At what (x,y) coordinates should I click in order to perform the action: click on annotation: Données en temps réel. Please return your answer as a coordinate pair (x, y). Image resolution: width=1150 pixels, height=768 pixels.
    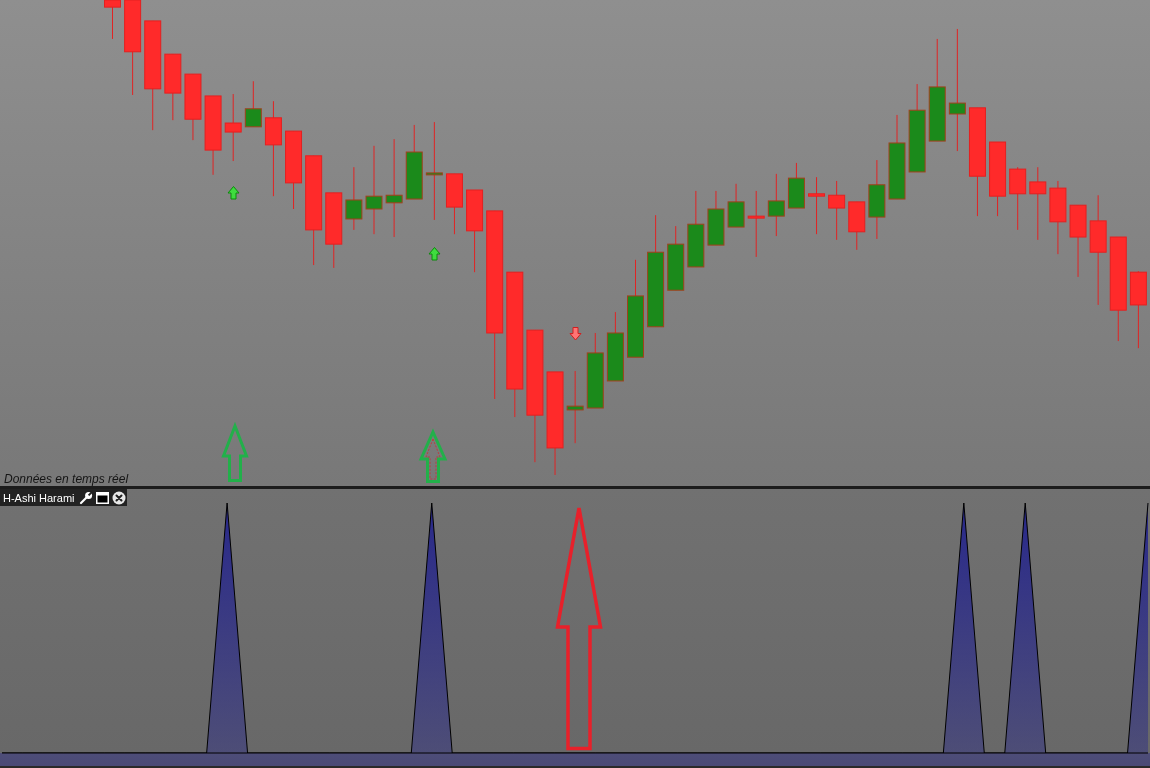
    Looking at the image, I should click on (66, 479).